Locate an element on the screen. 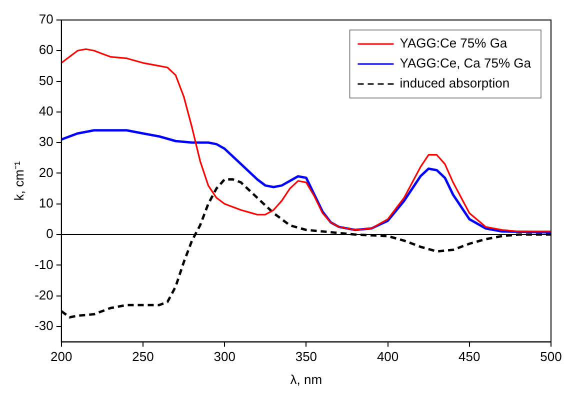 This screenshot has width=573, height=400. y-tick-label: -30 is located at coordinates (44, 326).